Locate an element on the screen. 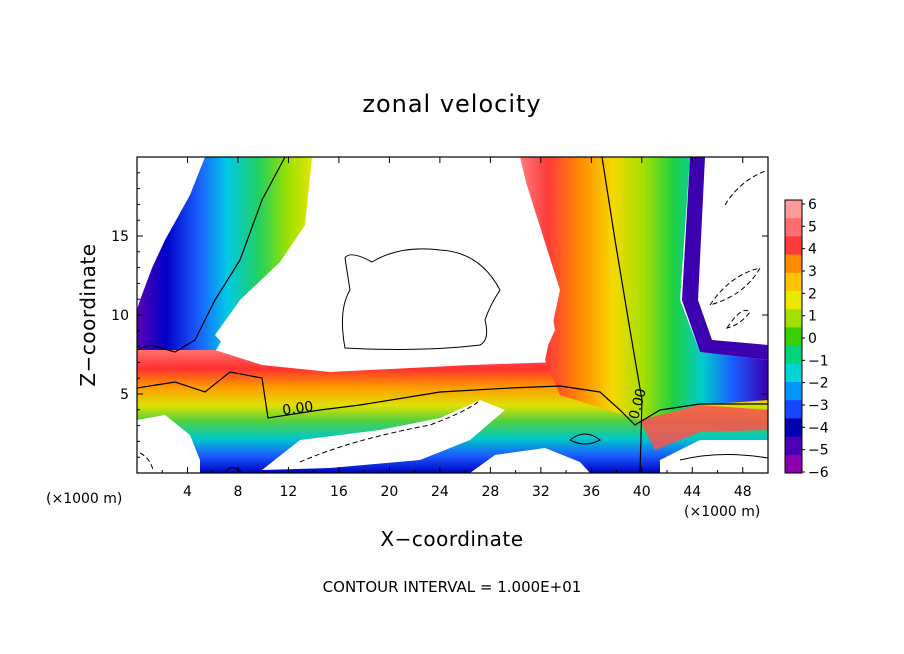 This screenshot has height=654, width=904. x-tick-label: 32 is located at coordinates (541, 492).